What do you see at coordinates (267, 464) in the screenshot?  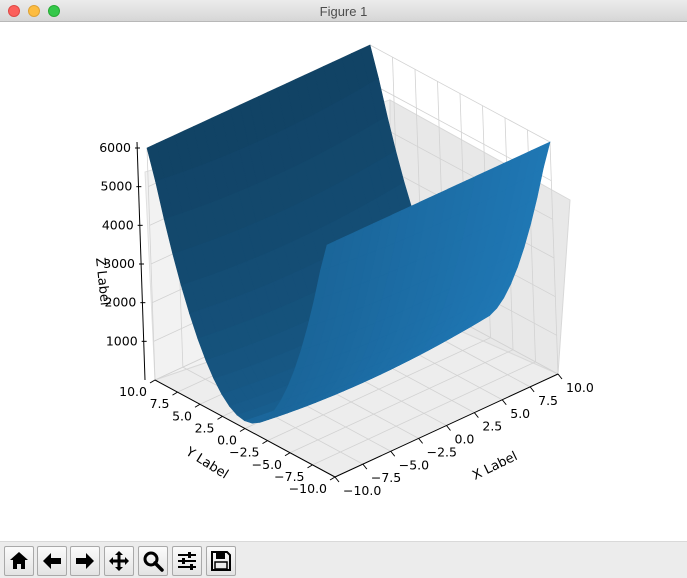 I see `y-tick-label: −5.0` at bounding box center [267, 464].